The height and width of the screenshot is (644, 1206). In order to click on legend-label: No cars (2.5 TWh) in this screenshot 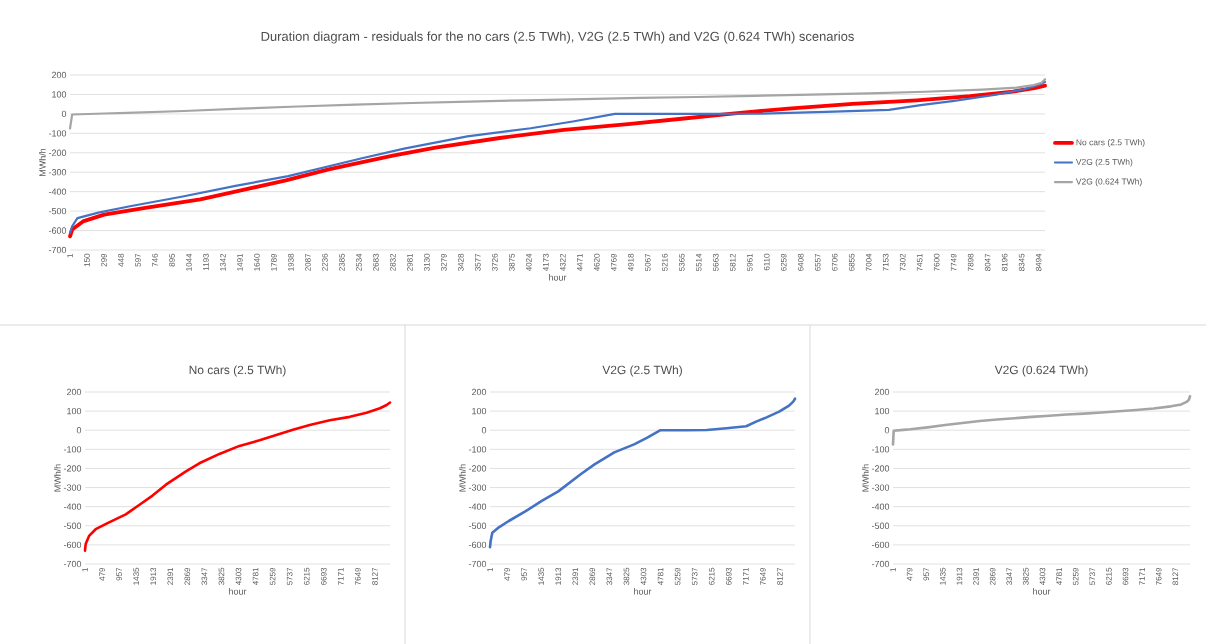, I will do `click(1110, 143)`.